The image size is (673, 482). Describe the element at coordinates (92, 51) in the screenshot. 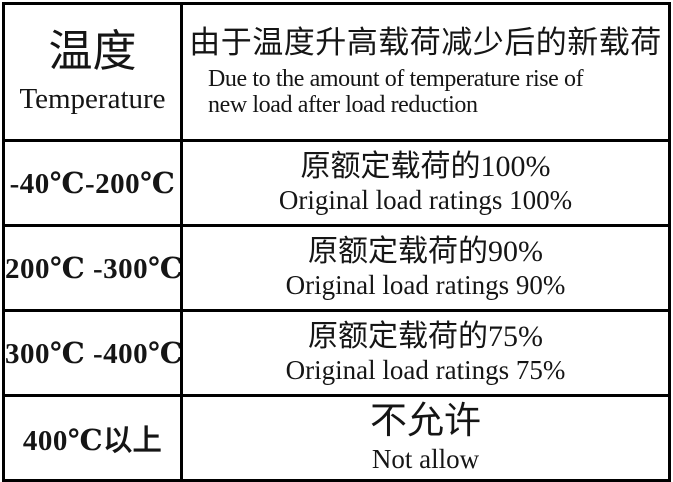

I see `header-temperature-zh: 温度` at that location.